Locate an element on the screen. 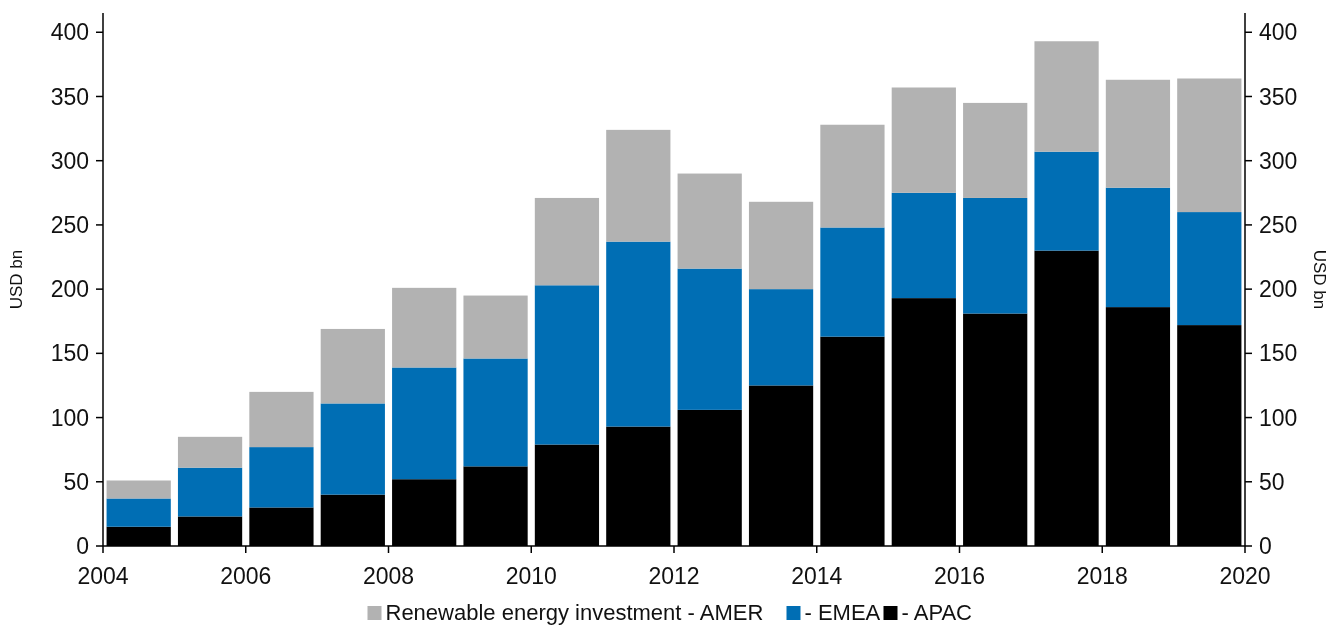 The height and width of the screenshot is (637, 1336). y2-tick-label: 150 is located at coordinates (1278, 353).